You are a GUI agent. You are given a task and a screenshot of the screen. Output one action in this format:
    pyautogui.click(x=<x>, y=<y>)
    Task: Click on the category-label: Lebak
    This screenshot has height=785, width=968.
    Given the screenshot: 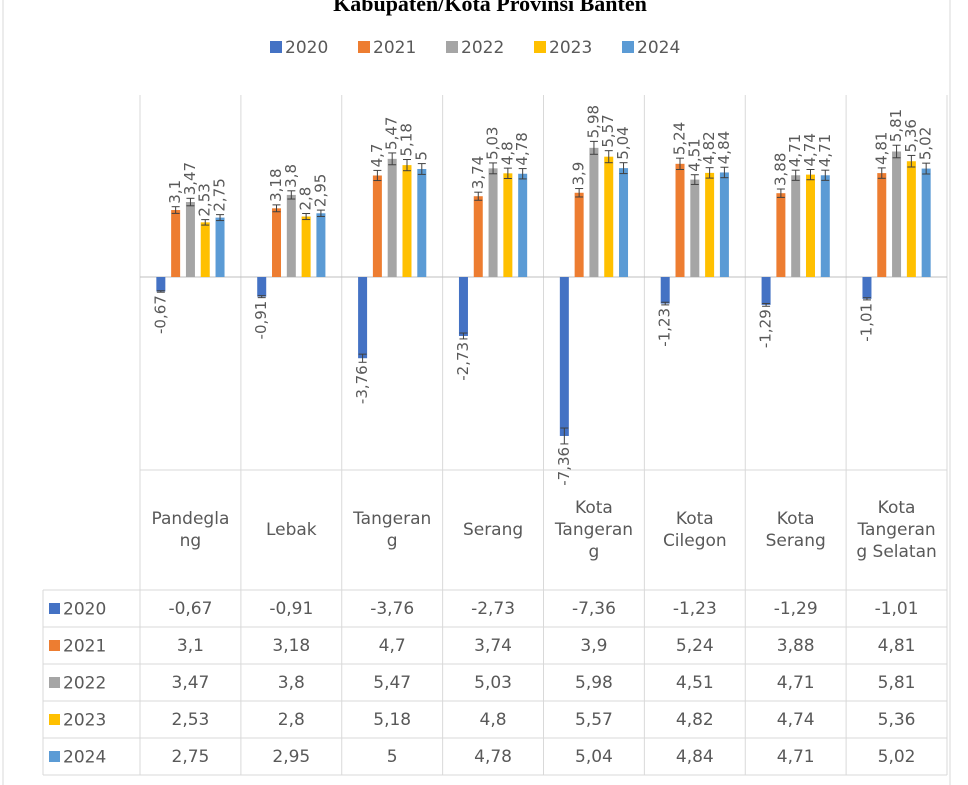 What is the action you would take?
    pyautogui.click(x=291, y=530)
    